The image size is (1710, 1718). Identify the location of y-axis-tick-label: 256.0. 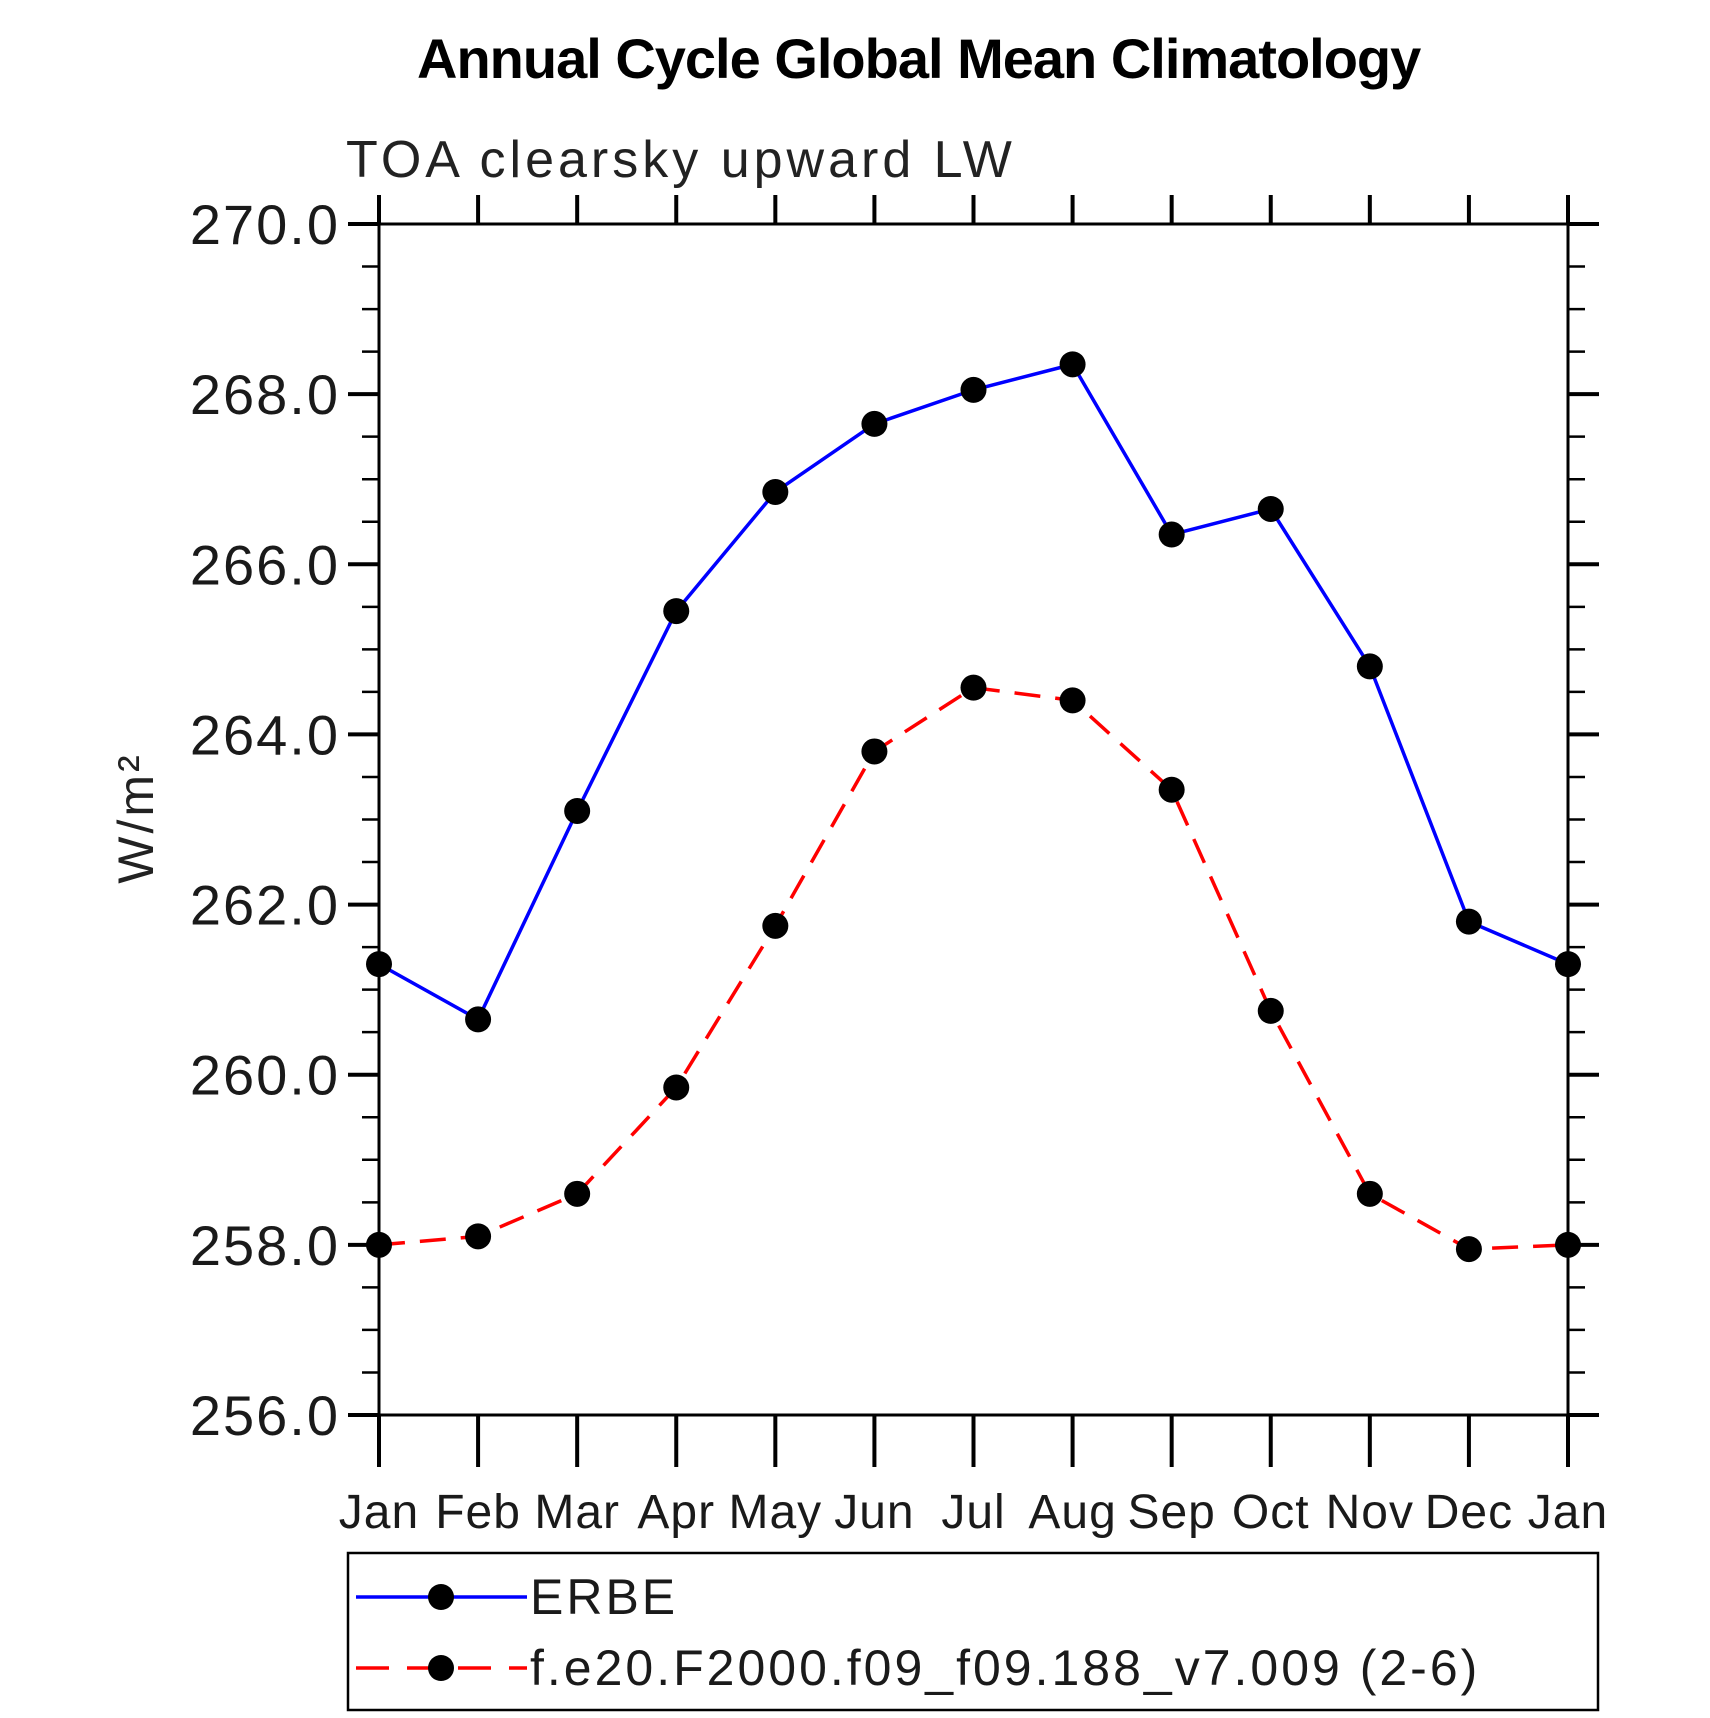
(265, 1415).